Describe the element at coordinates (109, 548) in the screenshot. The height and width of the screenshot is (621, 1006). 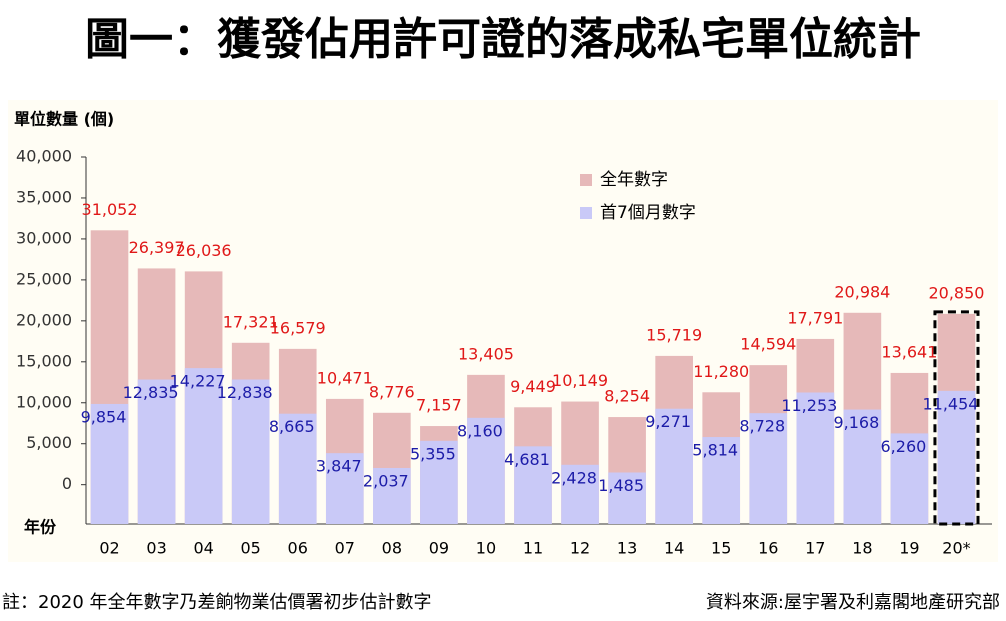
I see `x-tick-label: 02` at that location.